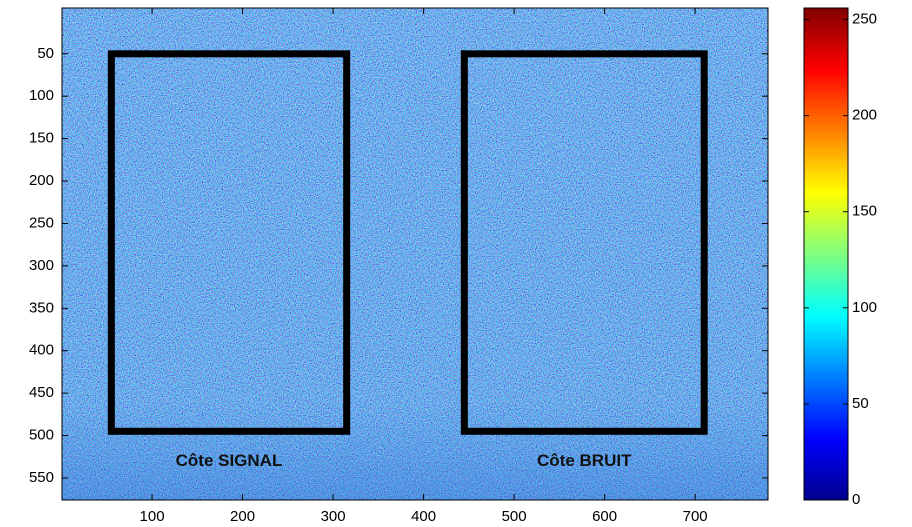  Describe the element at coordinates (826, 254) in the screenshot. I see `colorbar` at that location.